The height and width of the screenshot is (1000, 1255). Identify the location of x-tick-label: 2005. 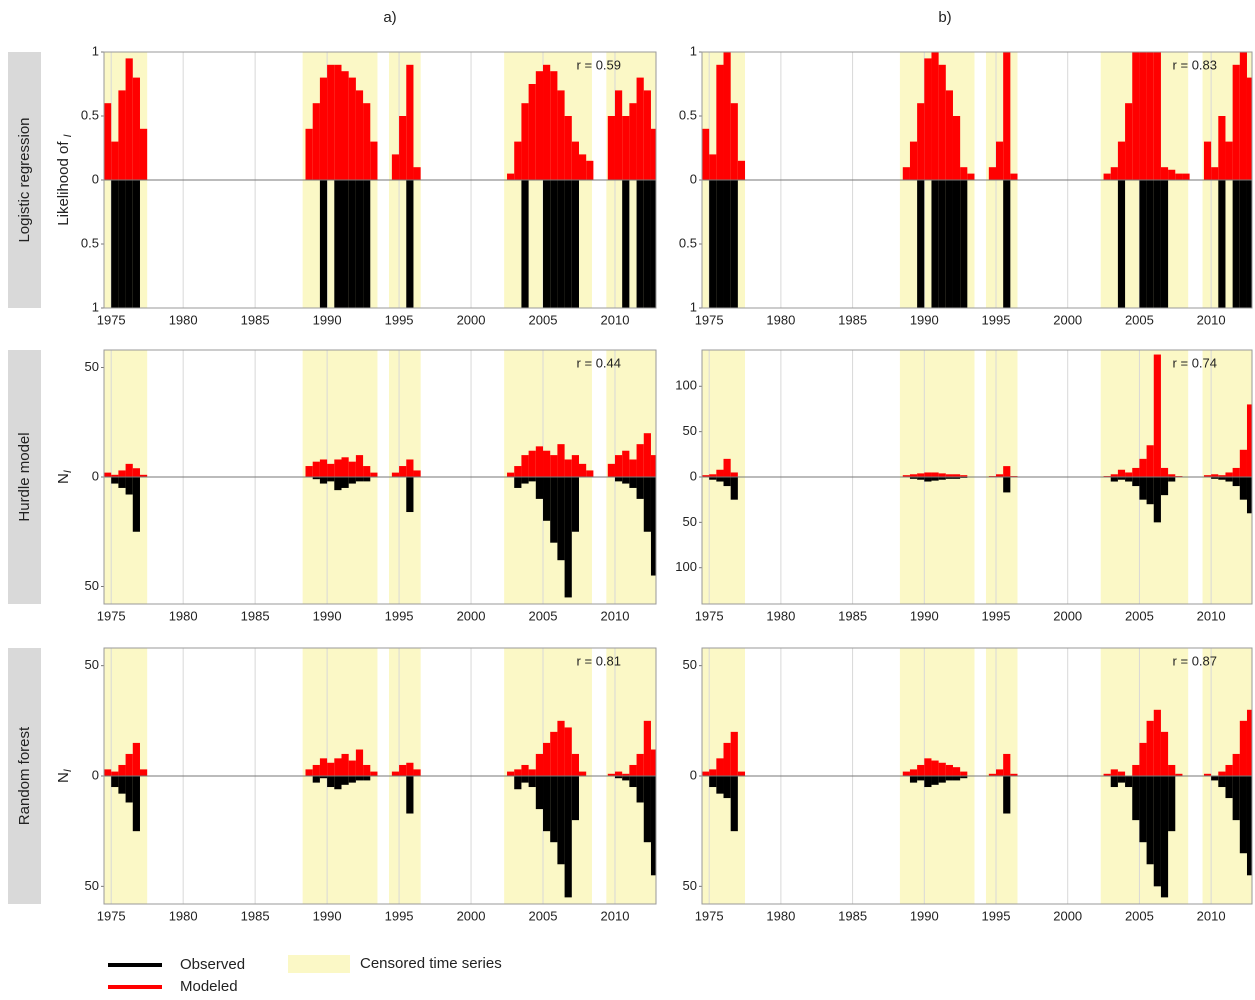
(1139, 915).